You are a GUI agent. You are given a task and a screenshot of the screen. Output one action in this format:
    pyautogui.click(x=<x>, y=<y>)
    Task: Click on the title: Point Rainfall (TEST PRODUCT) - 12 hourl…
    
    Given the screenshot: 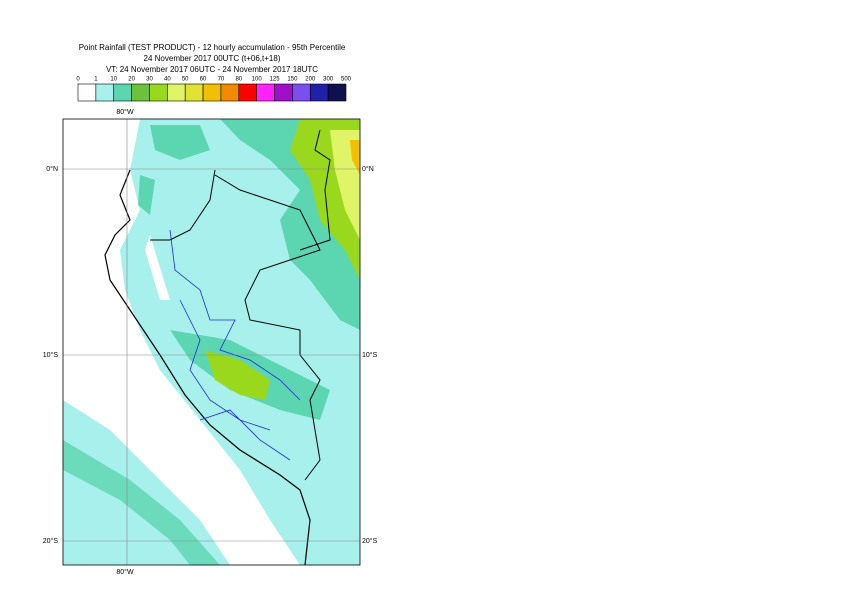 What is the action you would take?
    pyautogui.click(x=212, y=47)
    